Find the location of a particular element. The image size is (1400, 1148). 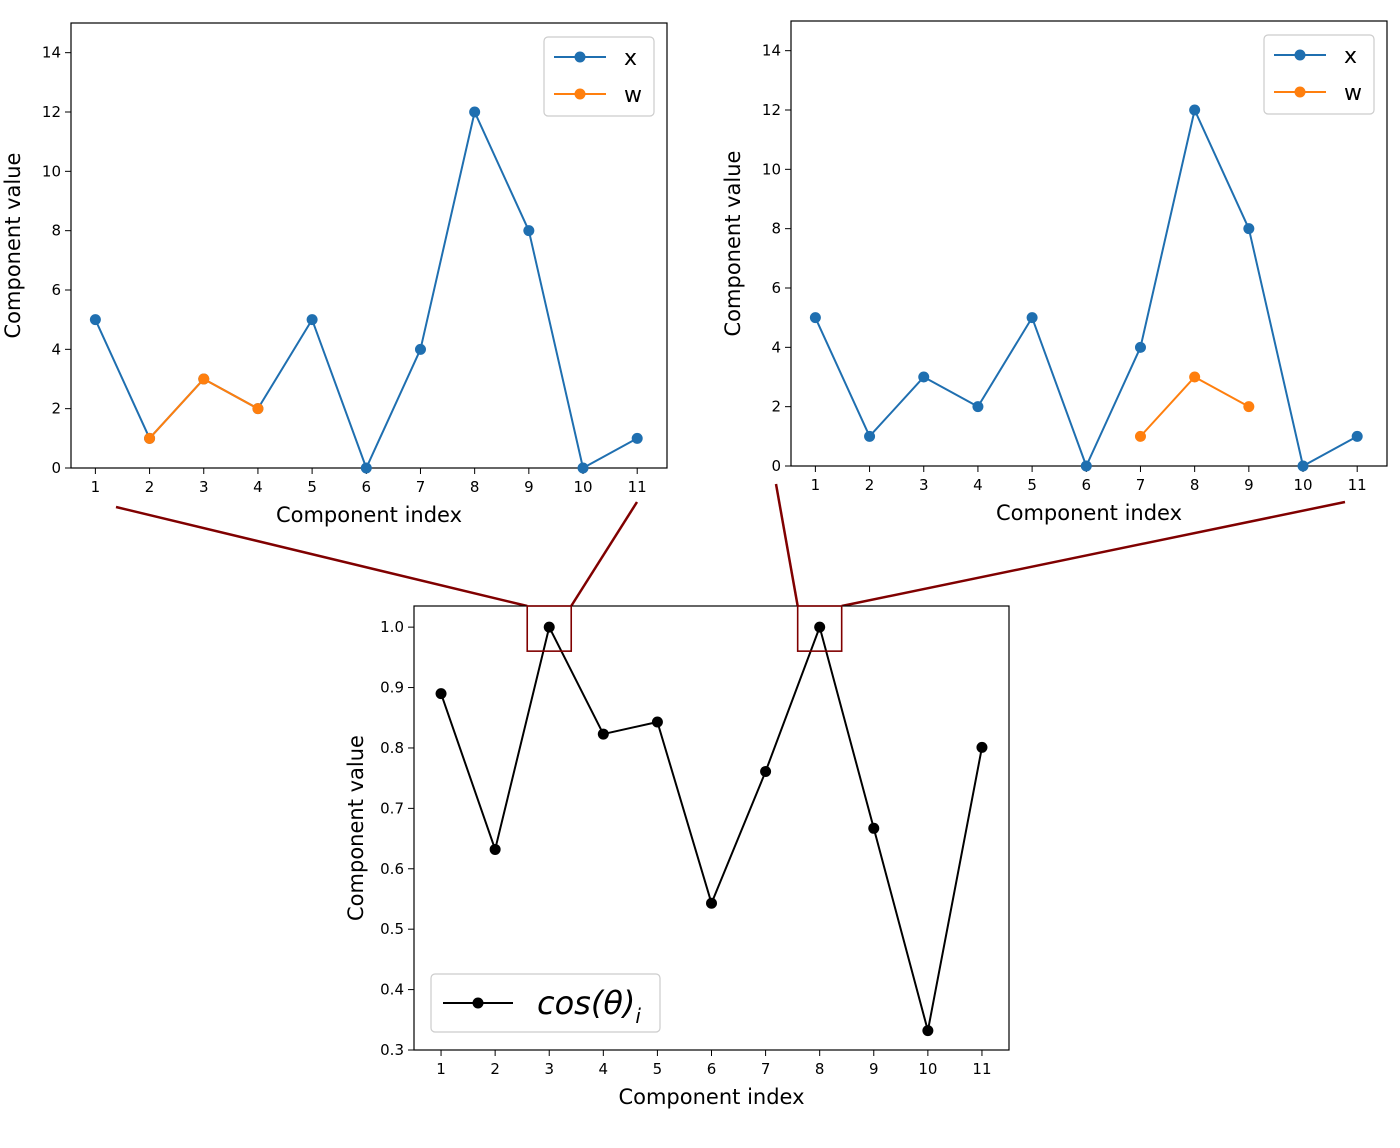

y-tick-label: 6 is located at coordinates (776, 288).